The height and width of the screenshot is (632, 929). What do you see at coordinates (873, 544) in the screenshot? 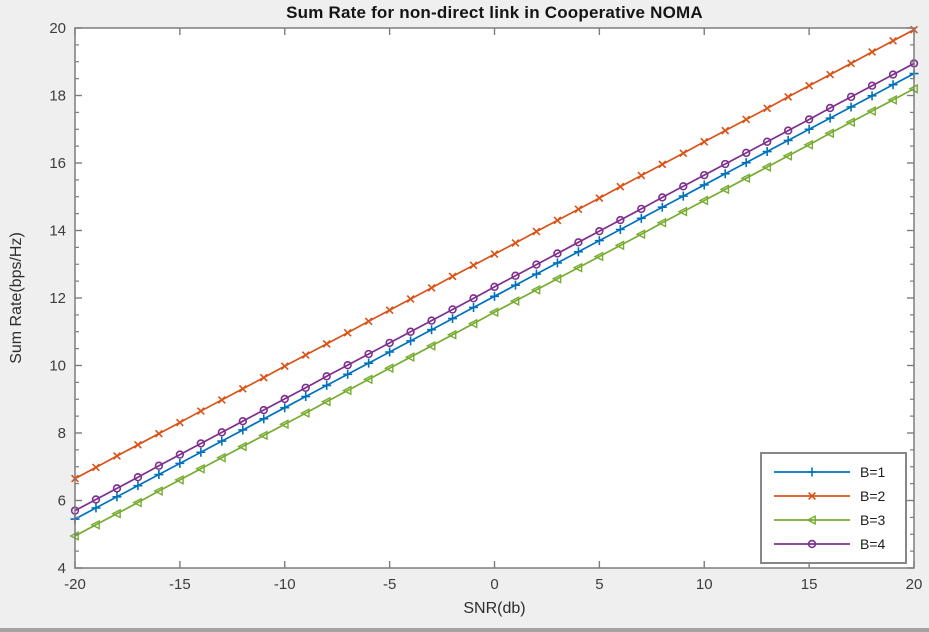
I see `legend-label: B=4` at bounding box center [873, 544].